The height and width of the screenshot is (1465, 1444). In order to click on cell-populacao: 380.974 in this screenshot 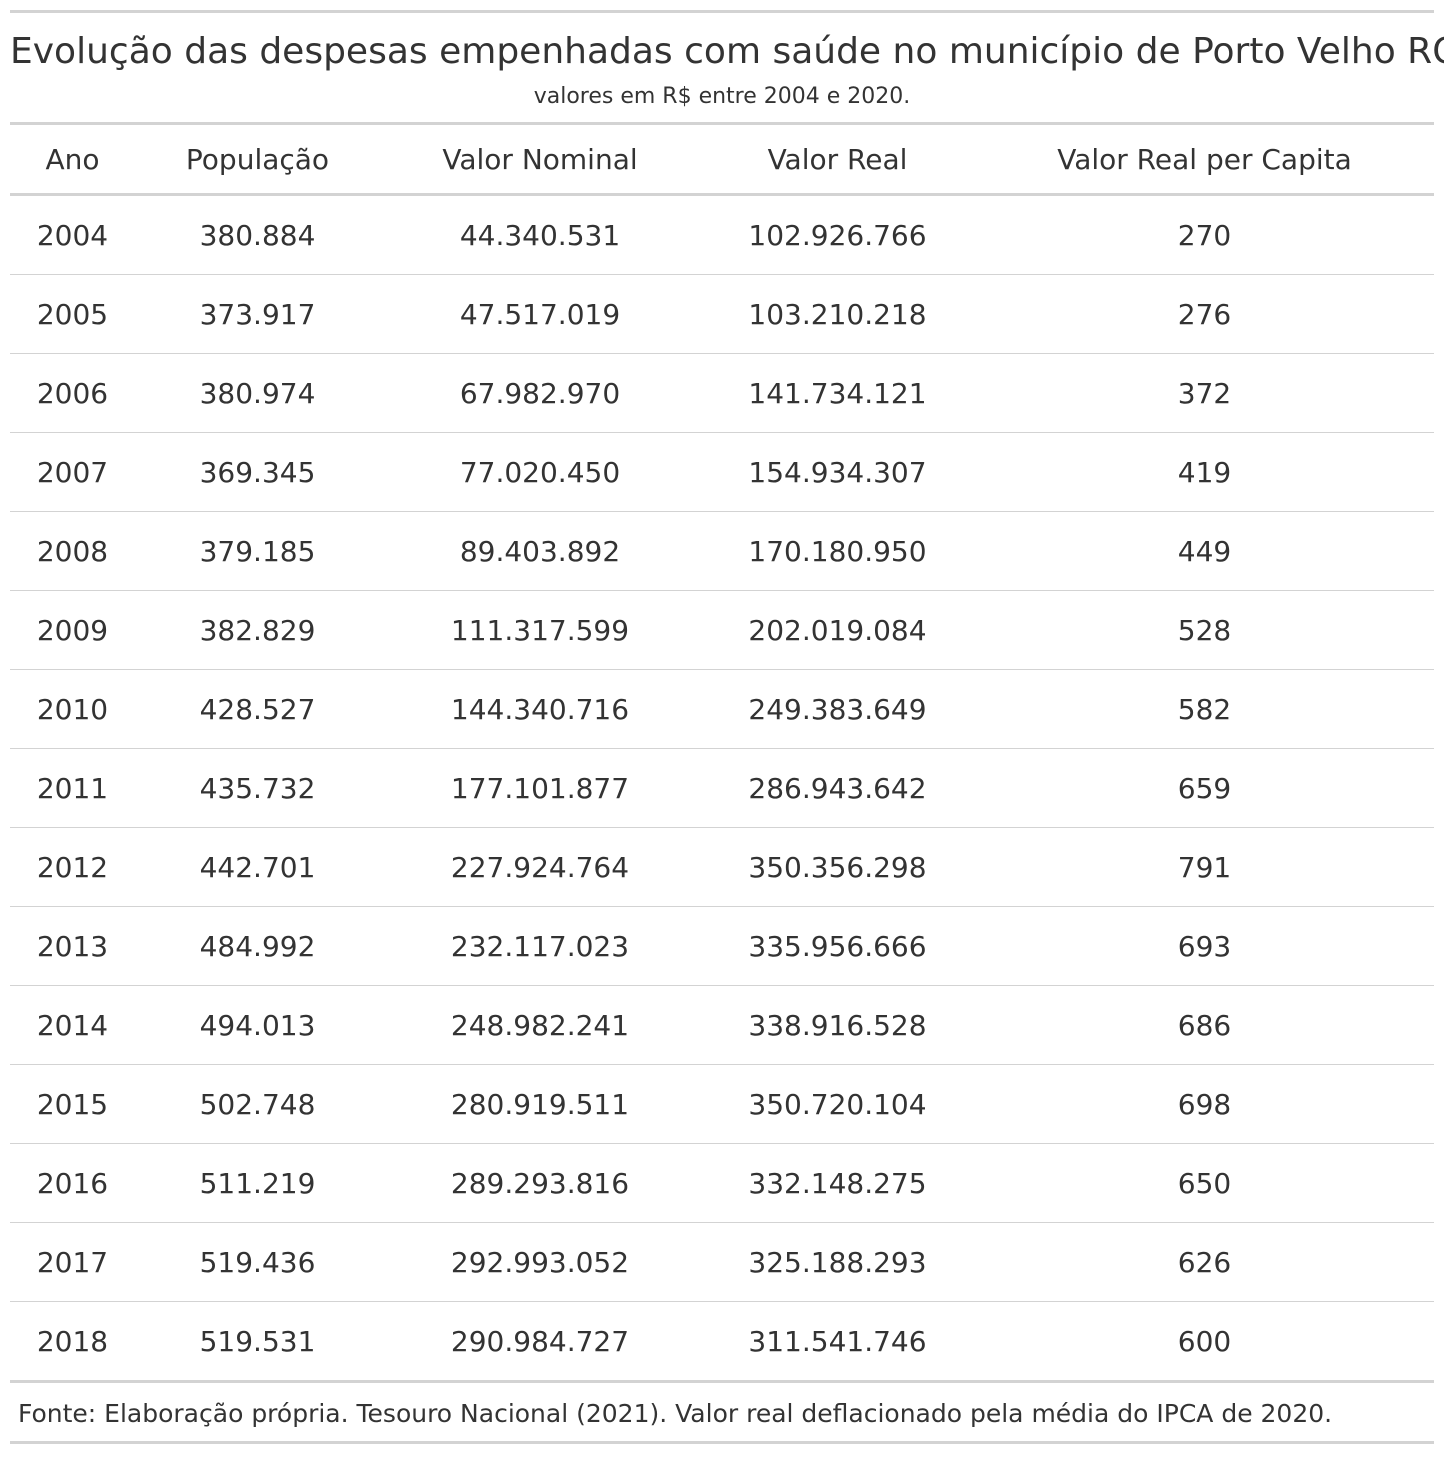, I will do `click(257, 393)`.